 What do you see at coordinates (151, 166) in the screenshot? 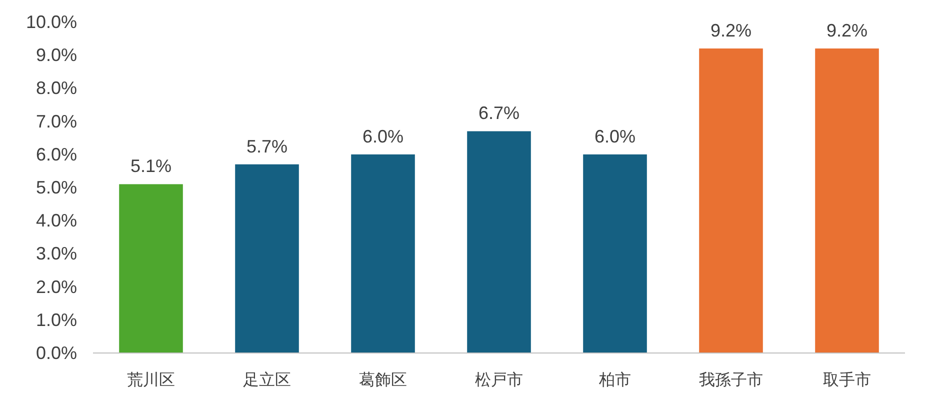
I see `data-label: 5.1%` at bounding box center [151, 166].